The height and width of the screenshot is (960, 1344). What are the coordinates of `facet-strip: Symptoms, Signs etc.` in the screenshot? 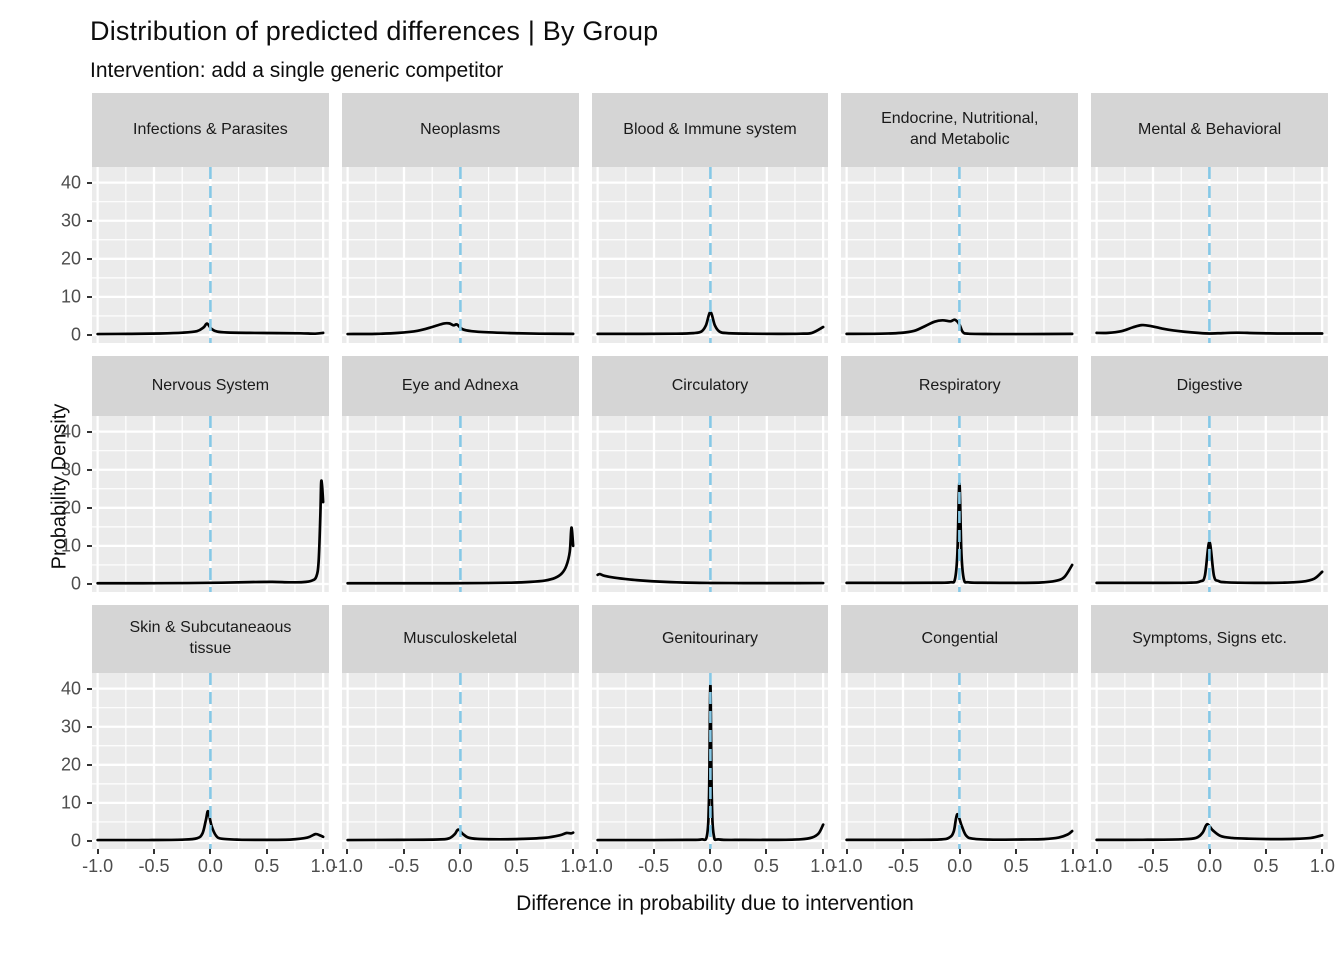 It's located at (1209, 639).